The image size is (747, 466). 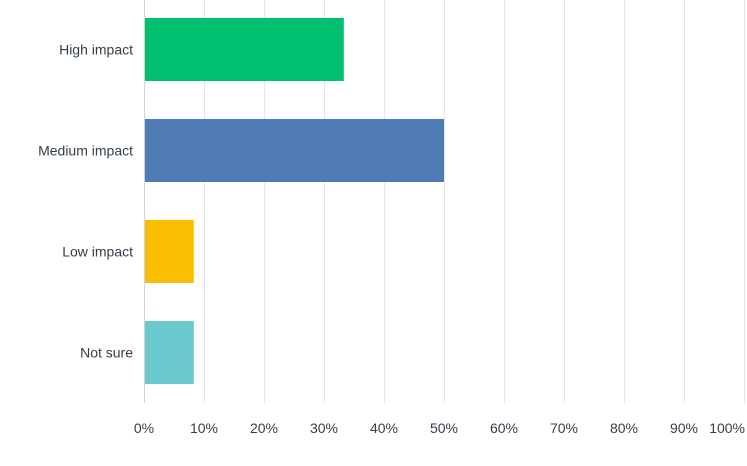 I want to click on x-tick-label: 20%, so click(x=264, y=428).